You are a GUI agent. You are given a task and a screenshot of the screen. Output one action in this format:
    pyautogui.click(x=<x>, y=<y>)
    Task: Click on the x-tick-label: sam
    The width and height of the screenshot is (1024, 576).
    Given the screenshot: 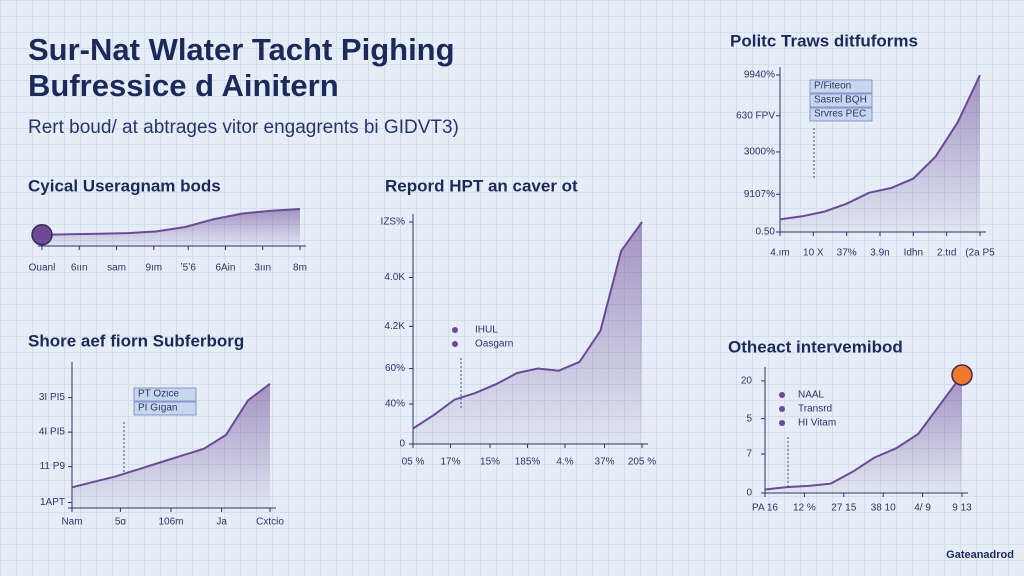 What is the action you would take?
    pyautogui.click(x=116, y=268)
    